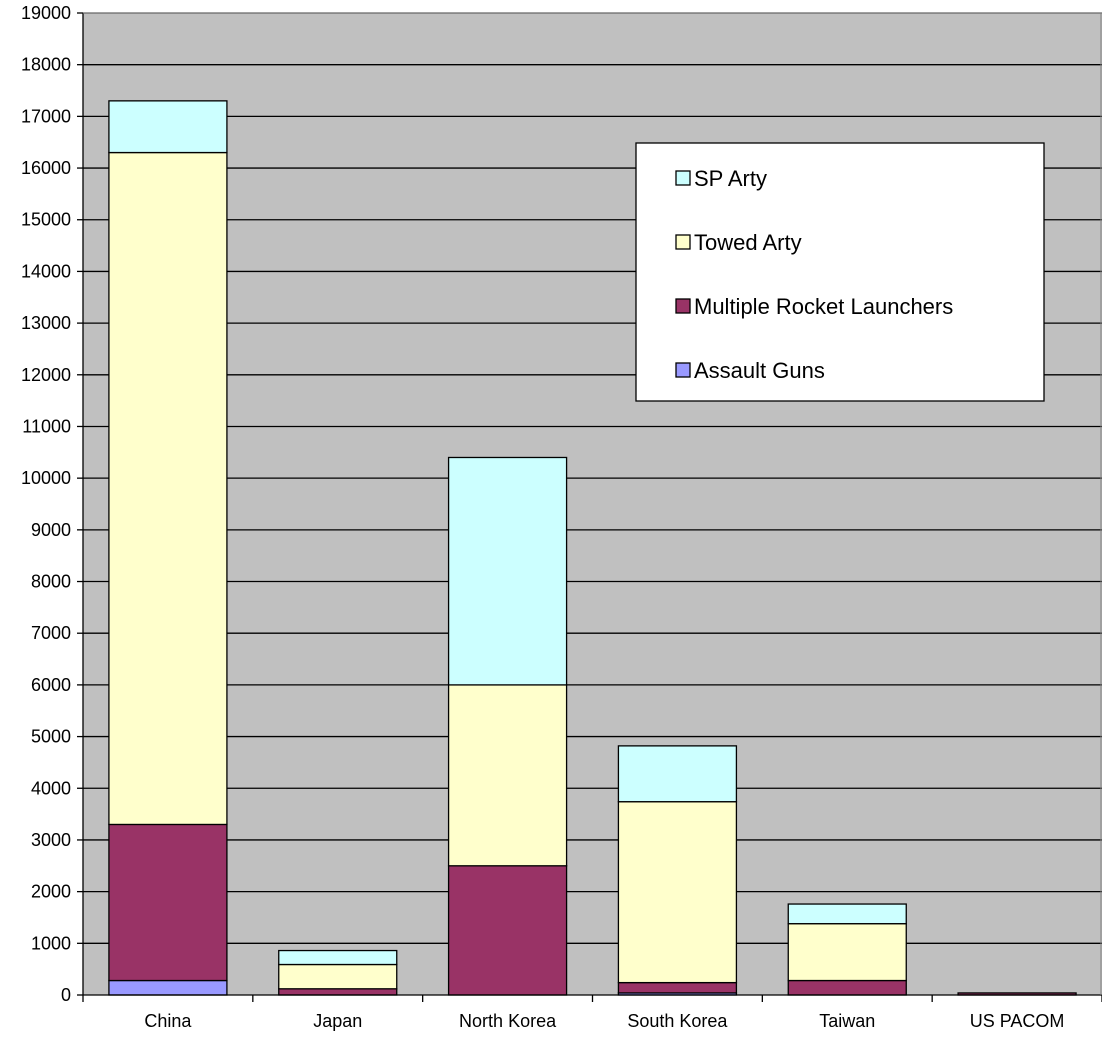  Describe the element at coordinates (51, 892) in the screenshot. I see `y-tick-label: 2000` at that location.